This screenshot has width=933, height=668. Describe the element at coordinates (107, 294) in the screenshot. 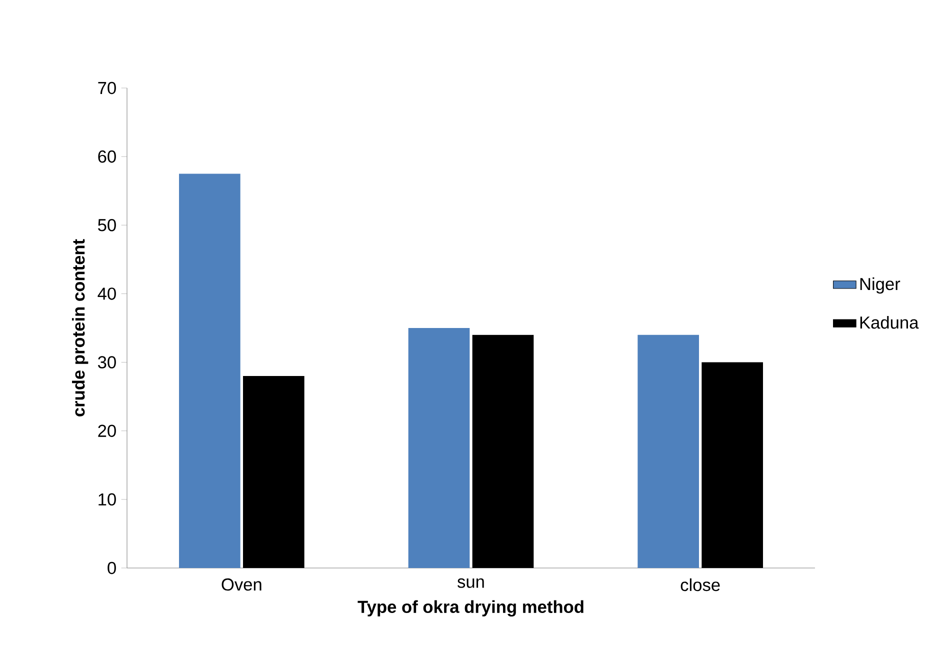

I see `y-tick-label: 40` at that location.